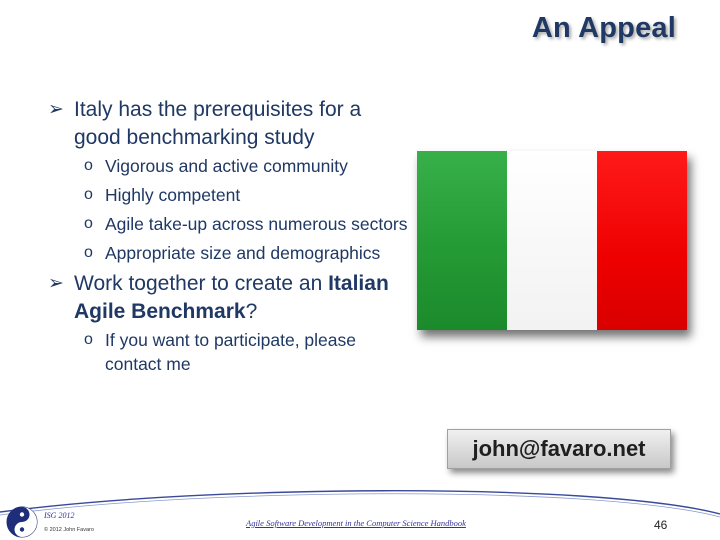  Describe the element at coordinates (232, 253) in the screenshot. I see `sub-bullet: o Appropriate size and demographics` at that location.